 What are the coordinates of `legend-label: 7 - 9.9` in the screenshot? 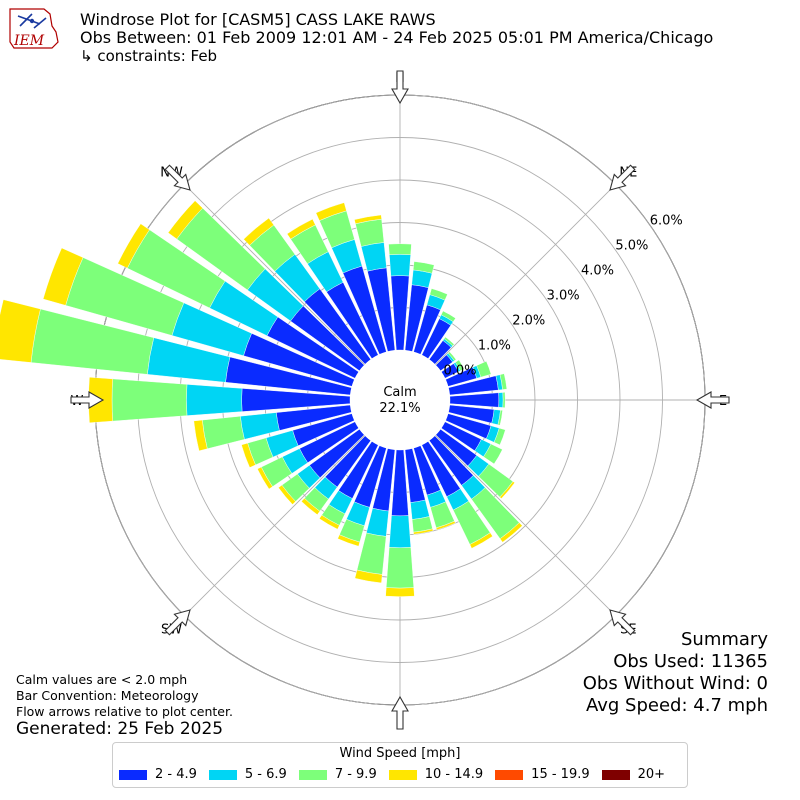 It's located at (355, 774).